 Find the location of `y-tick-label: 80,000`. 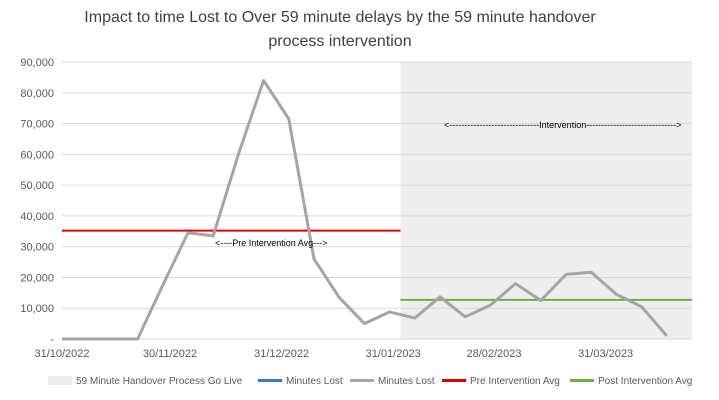

y-tick-label: 80,000 is located at coordinates (37, 94).